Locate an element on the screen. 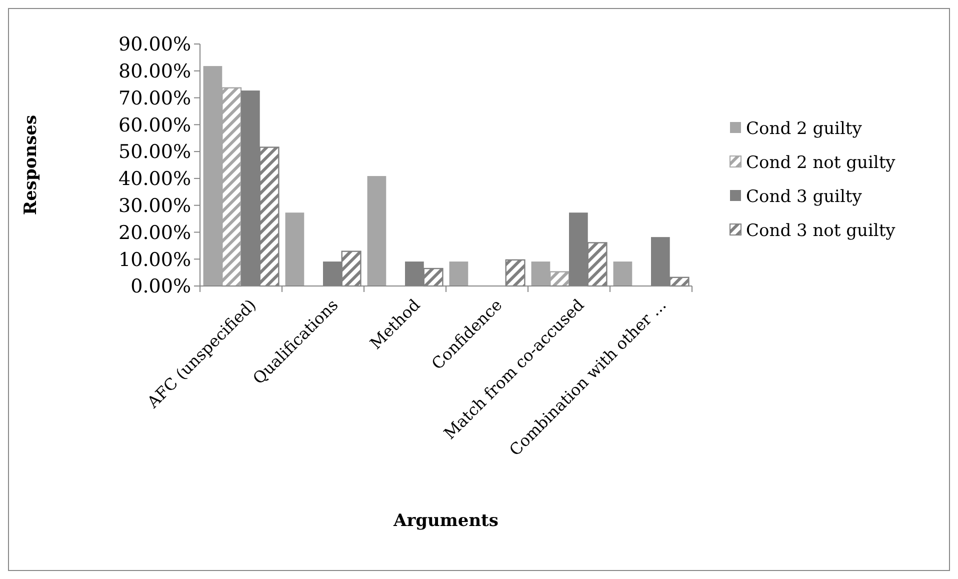  legend-label: Cond 3 guilty is located at coordinates (804, 196).